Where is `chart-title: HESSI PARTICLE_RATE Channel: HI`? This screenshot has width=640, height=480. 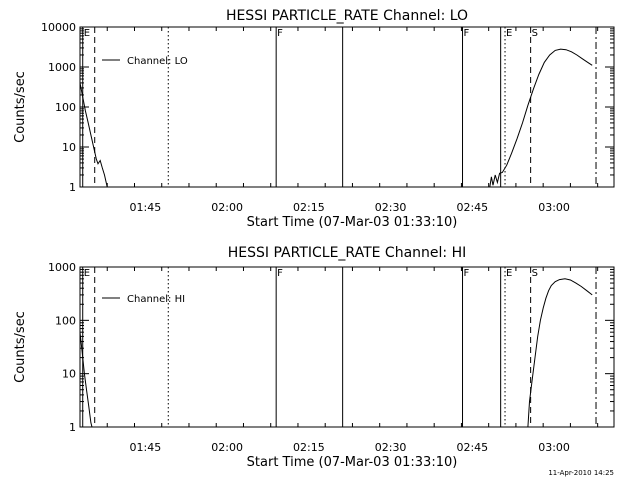 chart-title: HESSI PARTICLE_RATE Channel: HI is located at coordinates (347, 253).